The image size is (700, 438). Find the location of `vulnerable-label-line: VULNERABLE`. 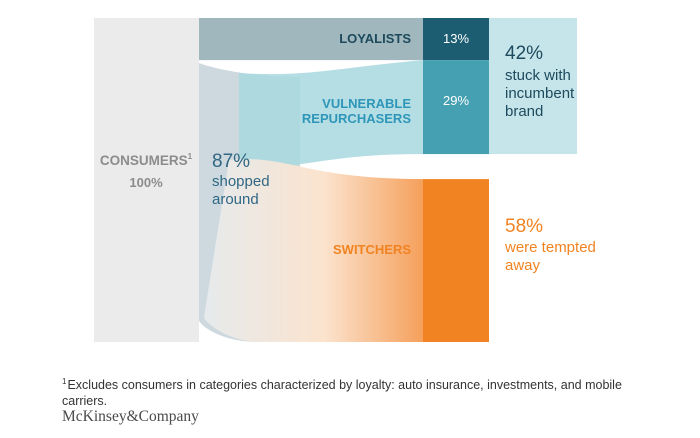

vulnerable-label-line: VULNERABLE is located at coordinates (366, 103).